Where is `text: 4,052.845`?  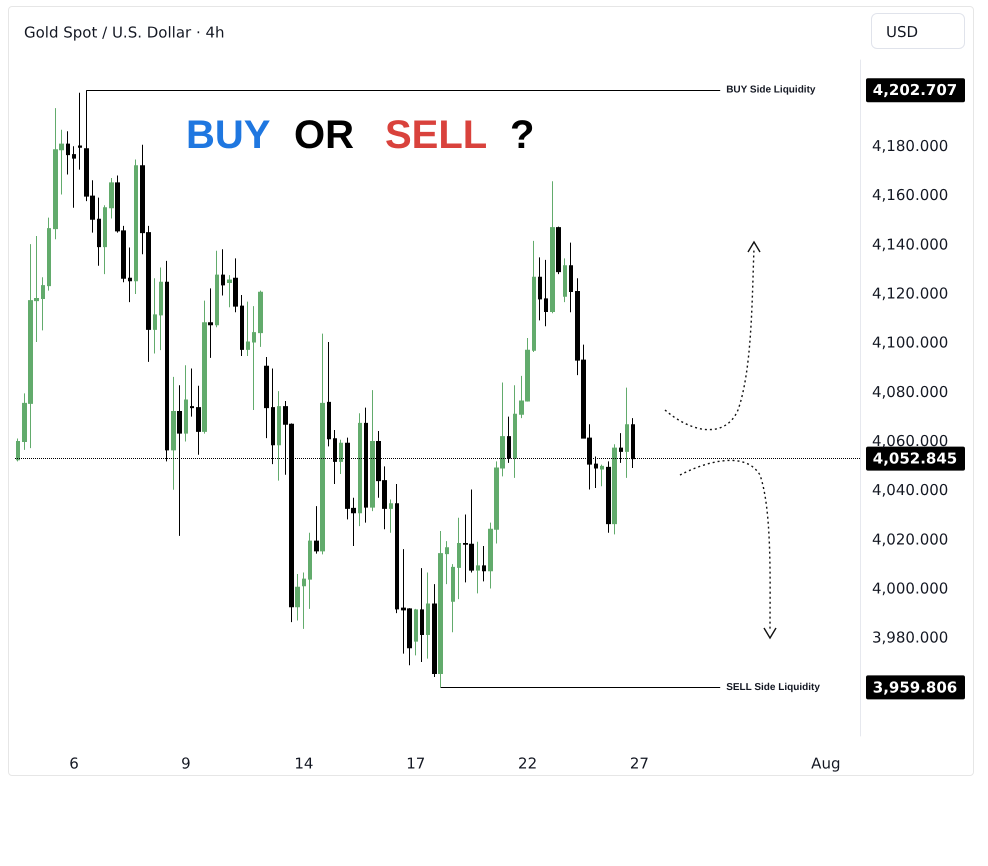
text: 4,052.845 is located at coordinates (915, 459).